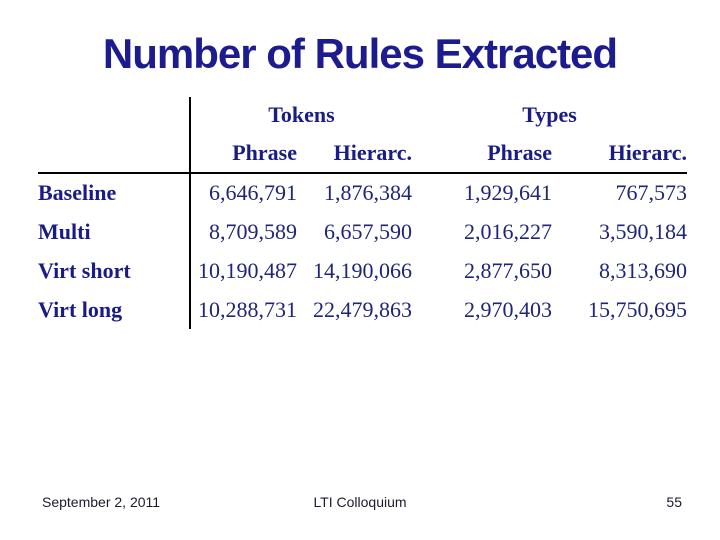 Image resolution: width=720 pixels, height=540 pixels. Describe the element at coordinates (368, 192) in the screenshot. I see `cell-value: 1,876,384` at that location.